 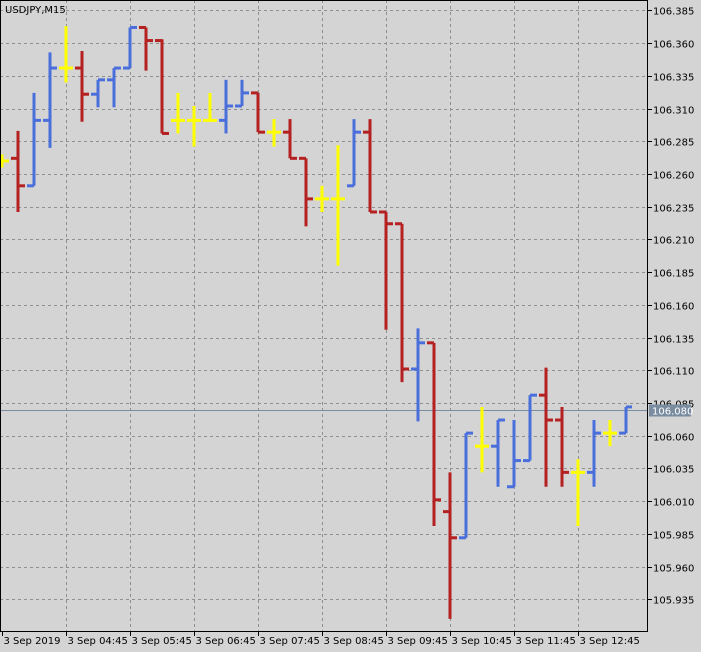 What do you see at coordinates (226, 641) in the screenshot?
I see `x-tick-label: 3 Sep 06:45` at bounding box center [226, 641].